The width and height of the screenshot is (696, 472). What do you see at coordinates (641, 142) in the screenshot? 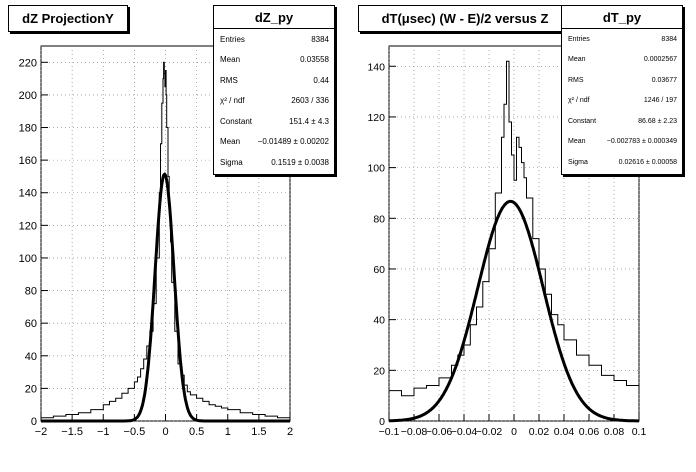
I see `stats-value: −0.002783 ± 0.000349` at bounding box center [641, 142].